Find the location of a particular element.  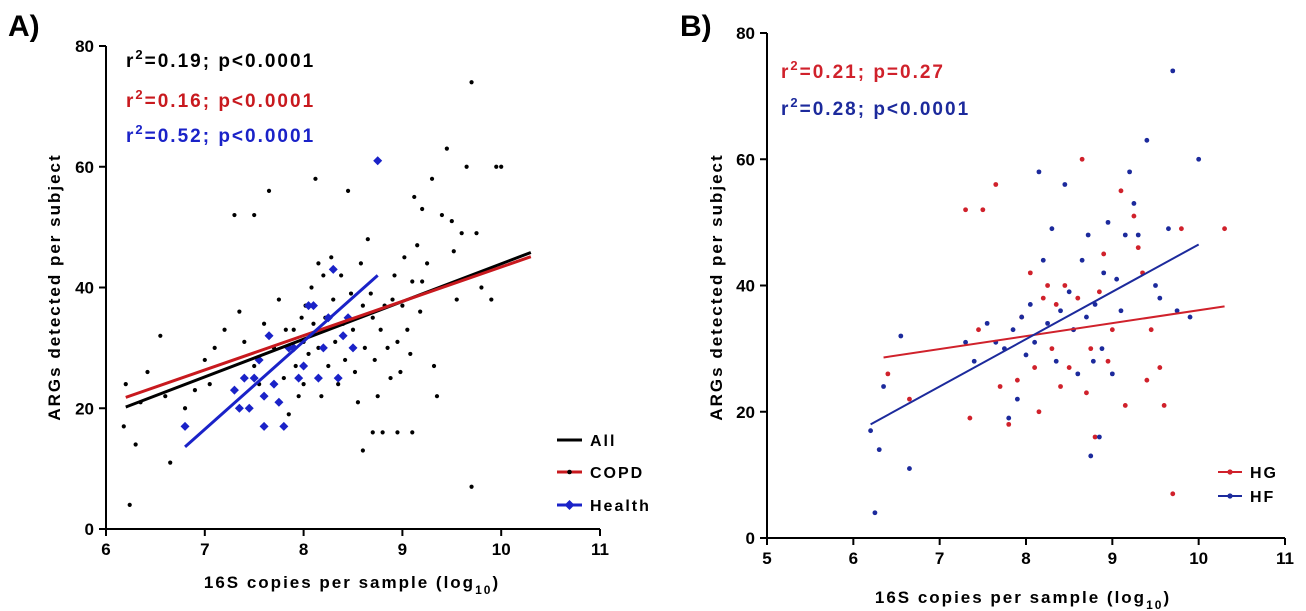

legend-entry-all: All is located at coordinates (585, 441).